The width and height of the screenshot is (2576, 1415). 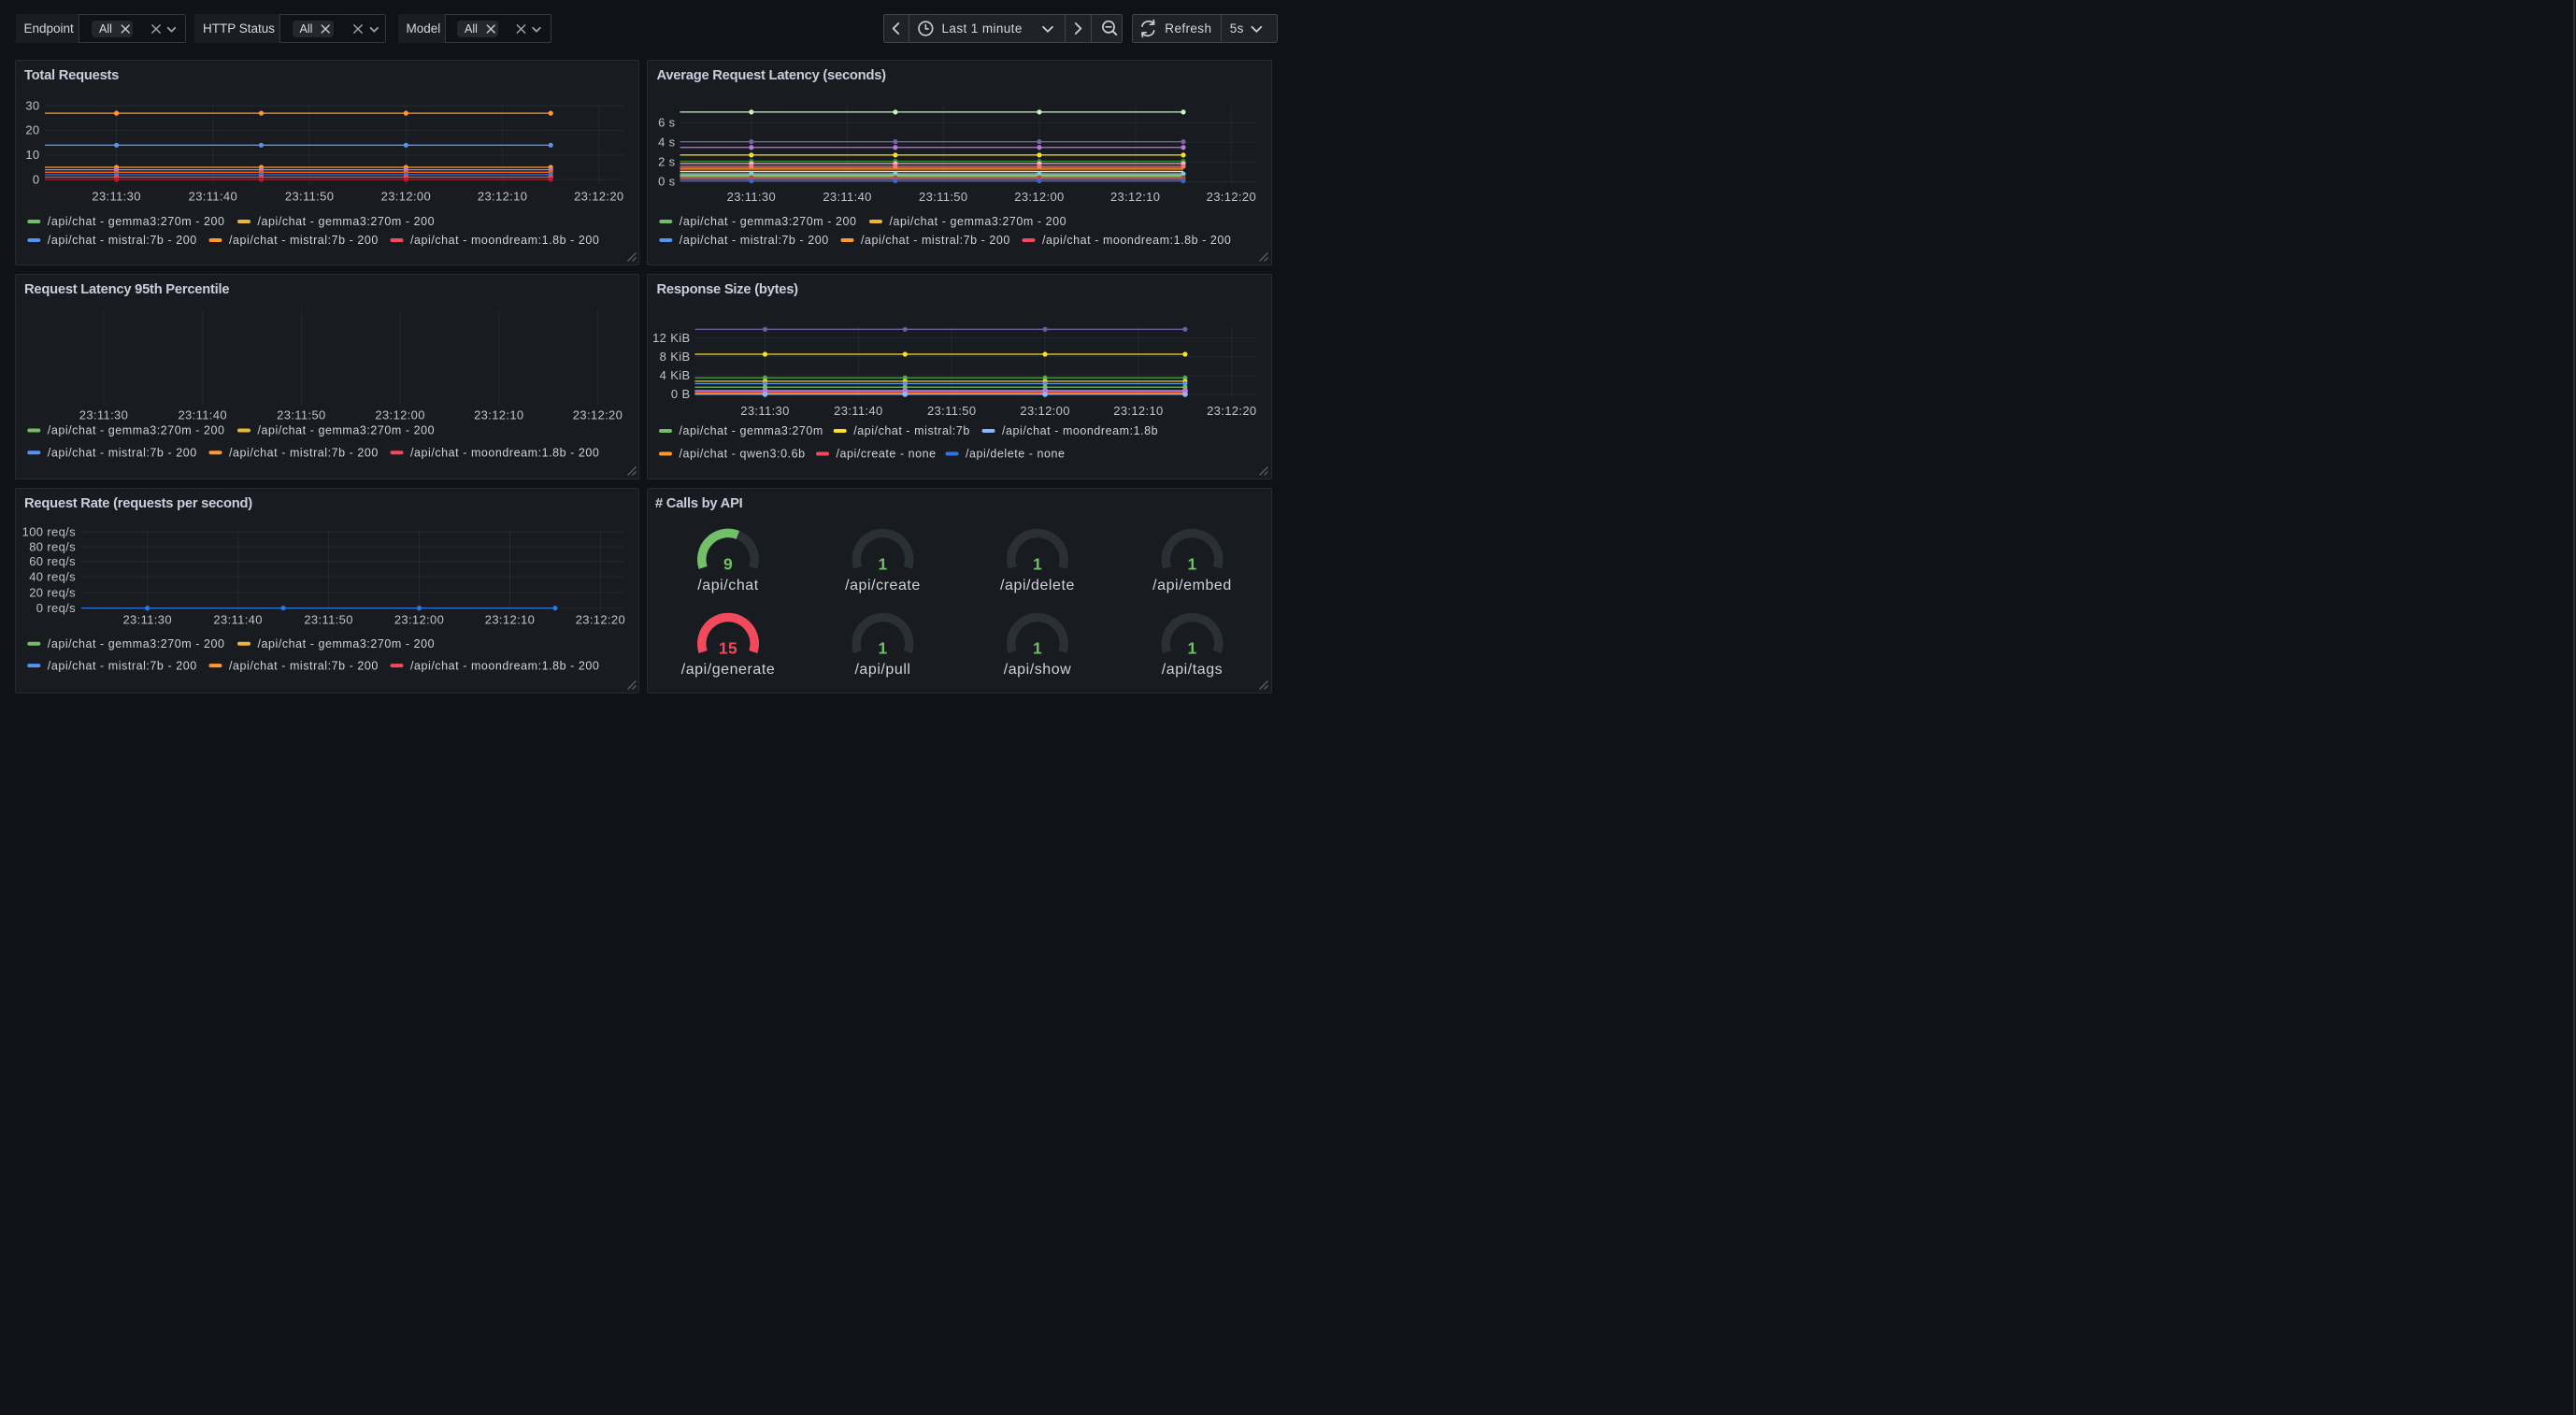 I want to click on svg-text: /api/pull, so click(x=882, y=670).